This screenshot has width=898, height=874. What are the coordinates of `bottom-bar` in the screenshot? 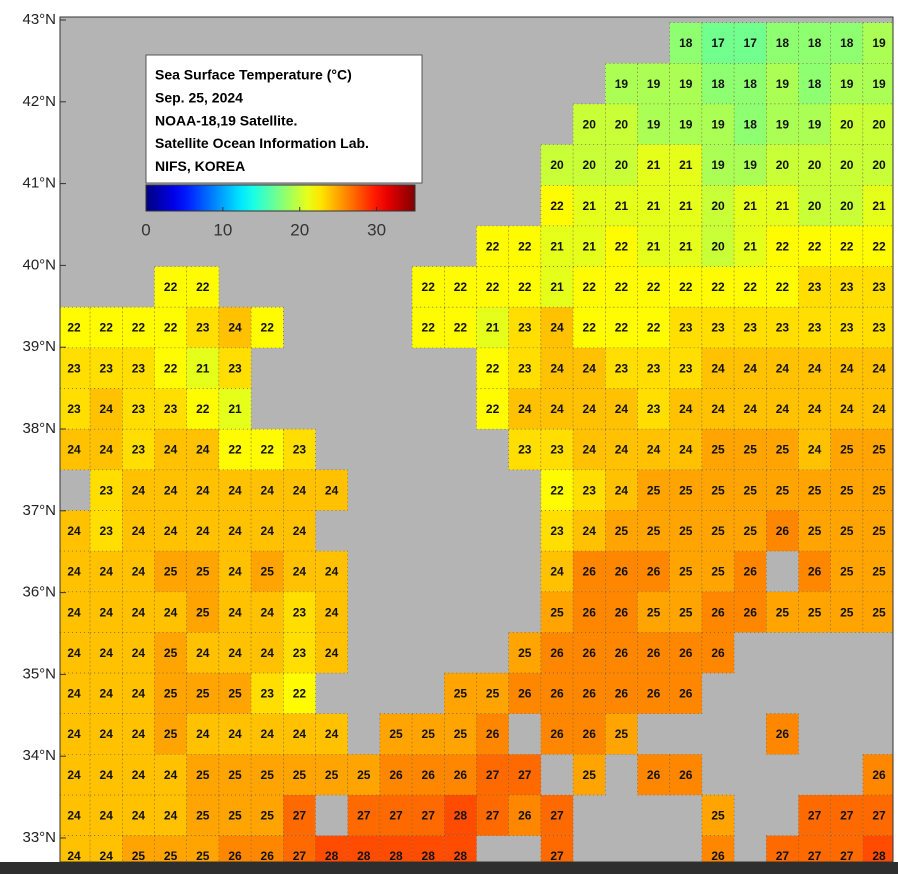 It's located at (449, 868).